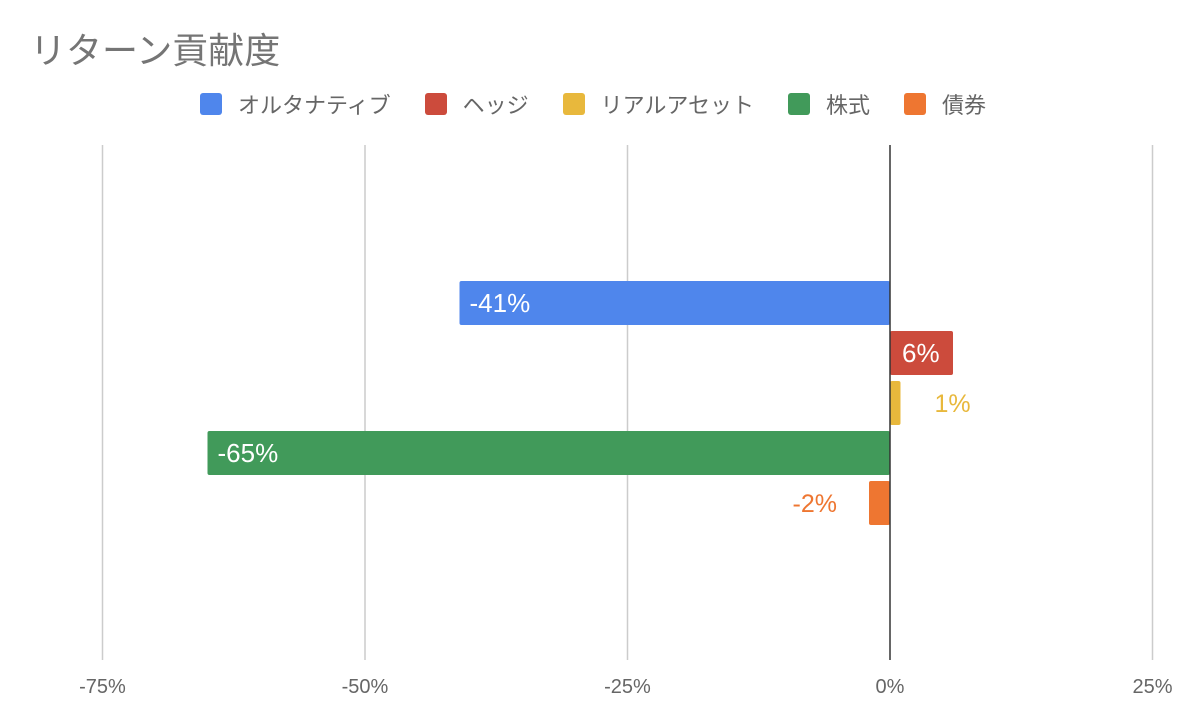  I want to click on legend-item: 株式, so click(829, 104).